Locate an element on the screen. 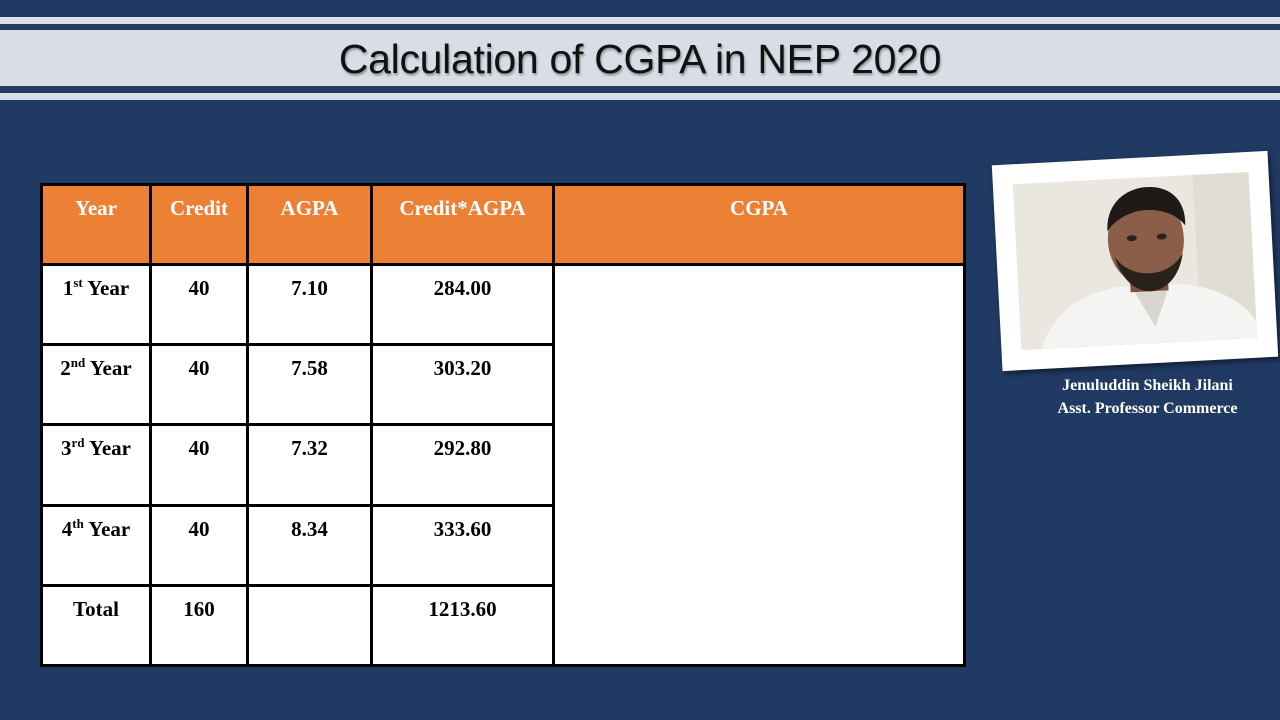  agpa-cell: 8.34 is located at coordinates (309, 545).